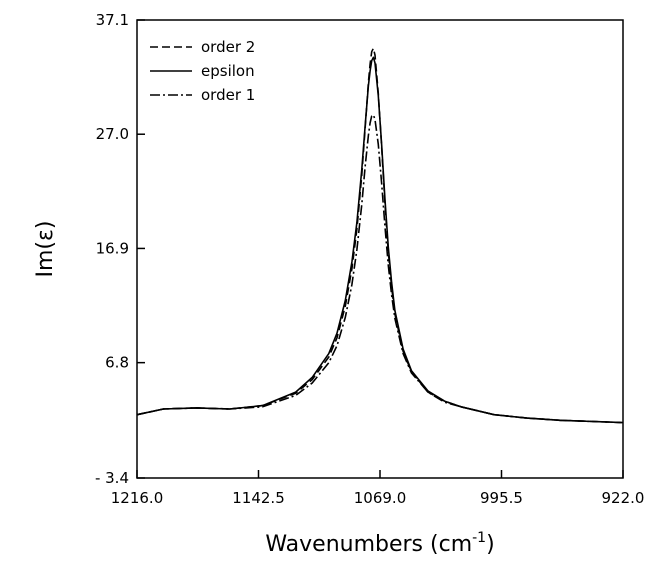  What do you see at coordinates (228, 71) in the screenshot?
I see `legend-label: epsilon` at bounding box center [228, 71].